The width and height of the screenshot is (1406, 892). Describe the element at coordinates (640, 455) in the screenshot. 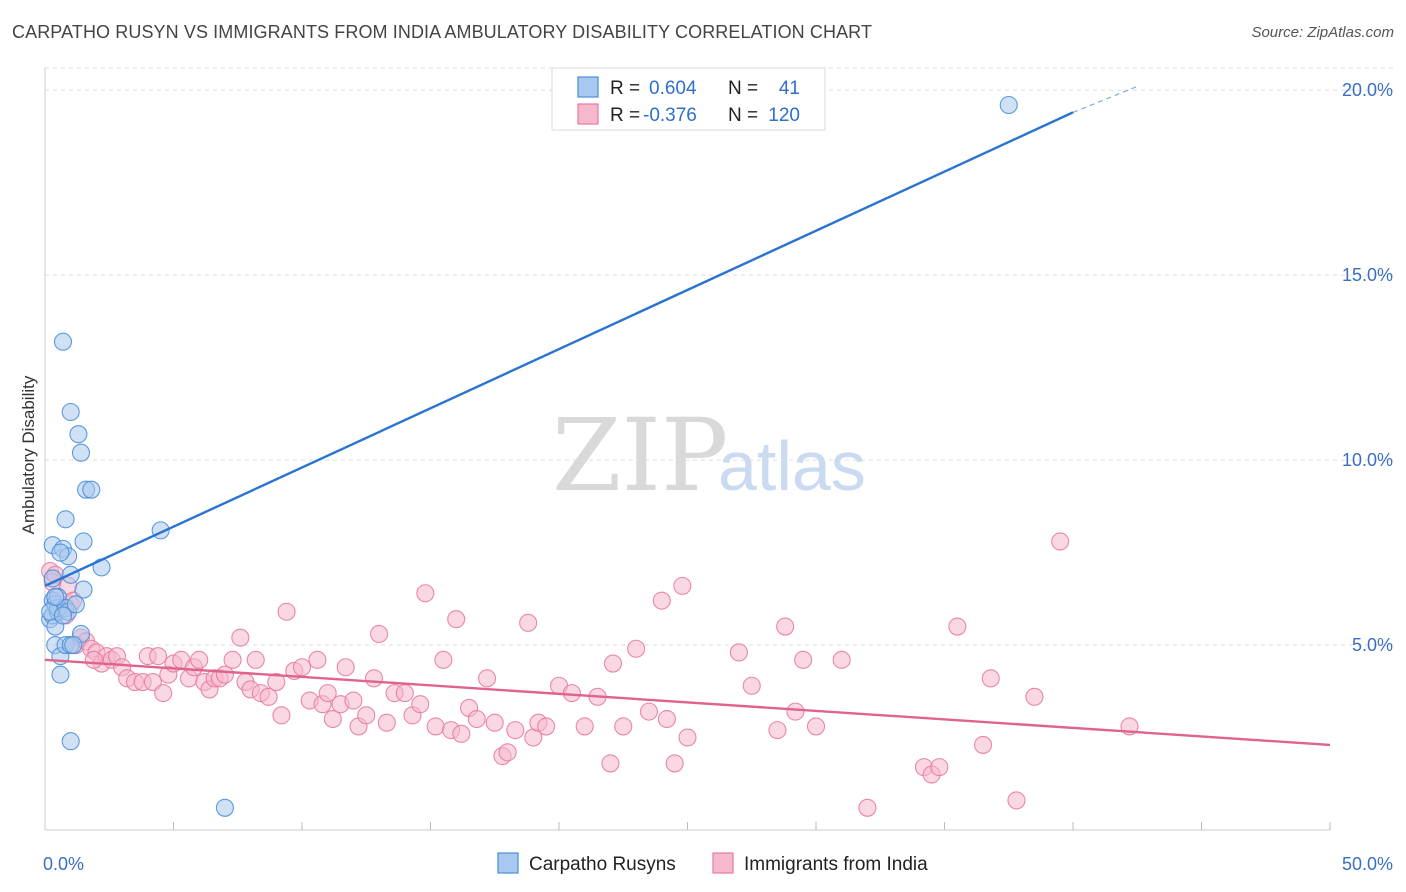

I see `watermark-zip: ZIP` at that location.